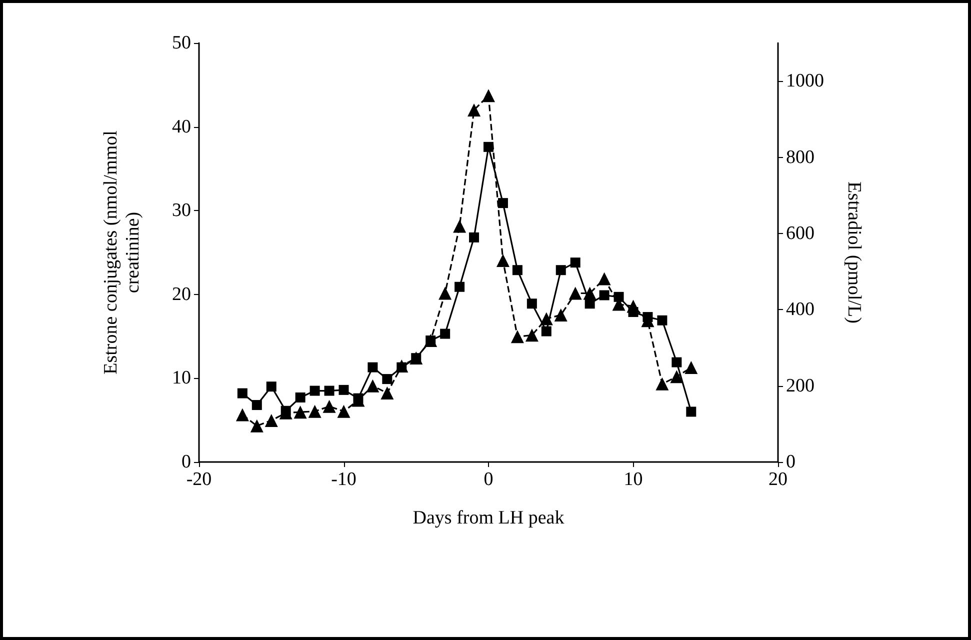 This screenshot has height=640, width=971. Describe the element at coordinates (181, 294) in the screenshot. I see `y-tick-label: 20` at that location.